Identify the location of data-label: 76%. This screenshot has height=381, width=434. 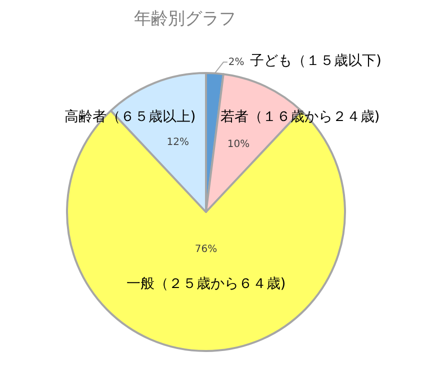
(206, 250).